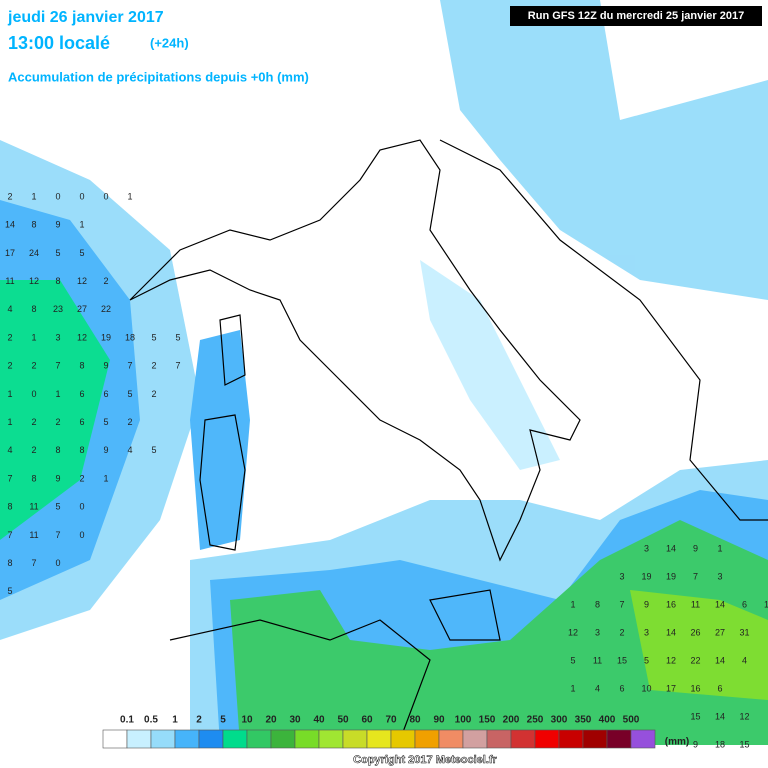 The height and width of the screenshot is (768, 768). I want to click on legend-label: 1, so click(175, 720).